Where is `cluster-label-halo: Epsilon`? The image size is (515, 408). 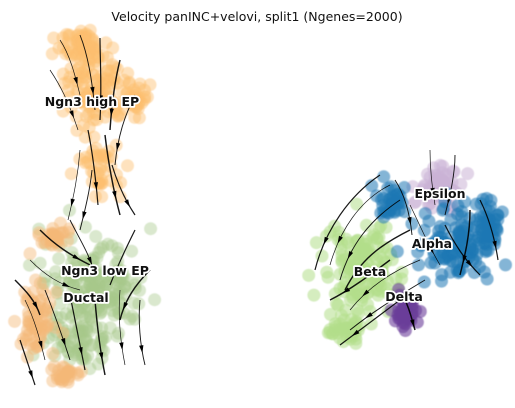 cluster-label-halo: Epsilon is located at coordinates (440, 193).